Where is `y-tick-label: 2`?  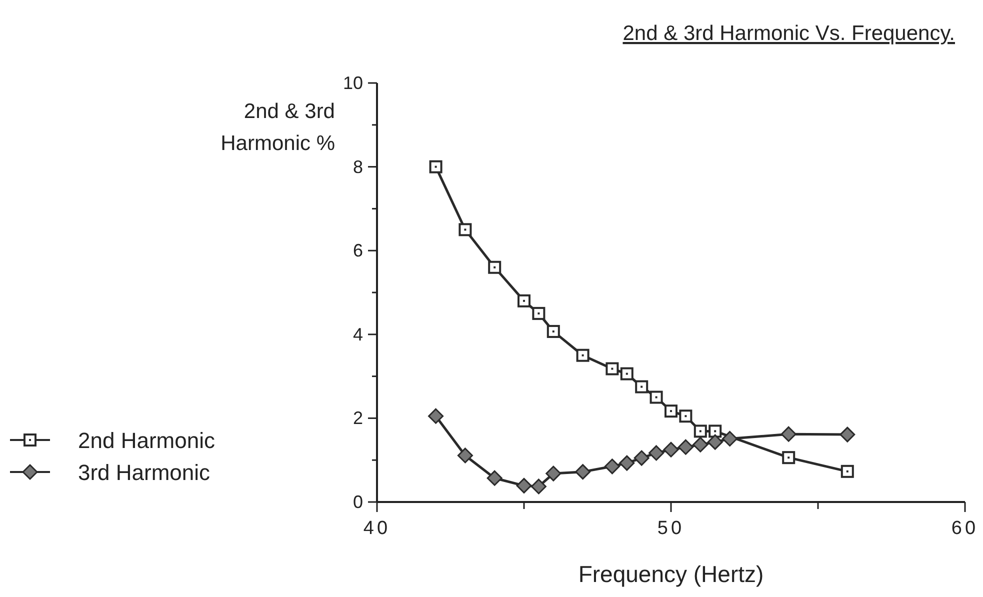 y-tick-label: 2 is located at coordinates (357, 418).